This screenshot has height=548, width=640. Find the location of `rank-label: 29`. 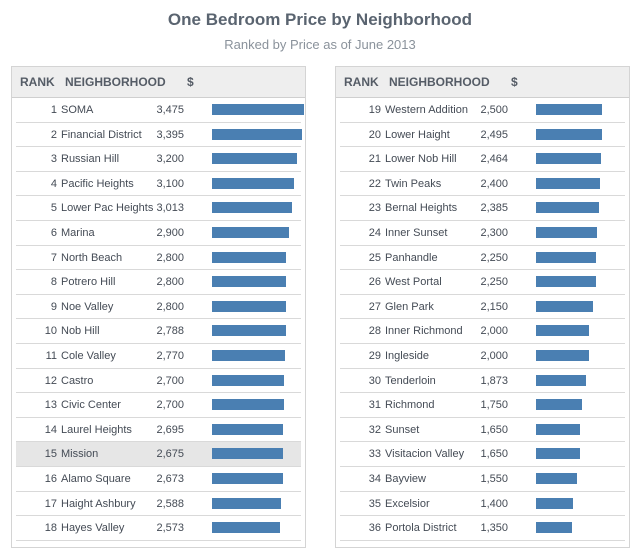

rank-label: 29 is located at coordinates (374, 355).